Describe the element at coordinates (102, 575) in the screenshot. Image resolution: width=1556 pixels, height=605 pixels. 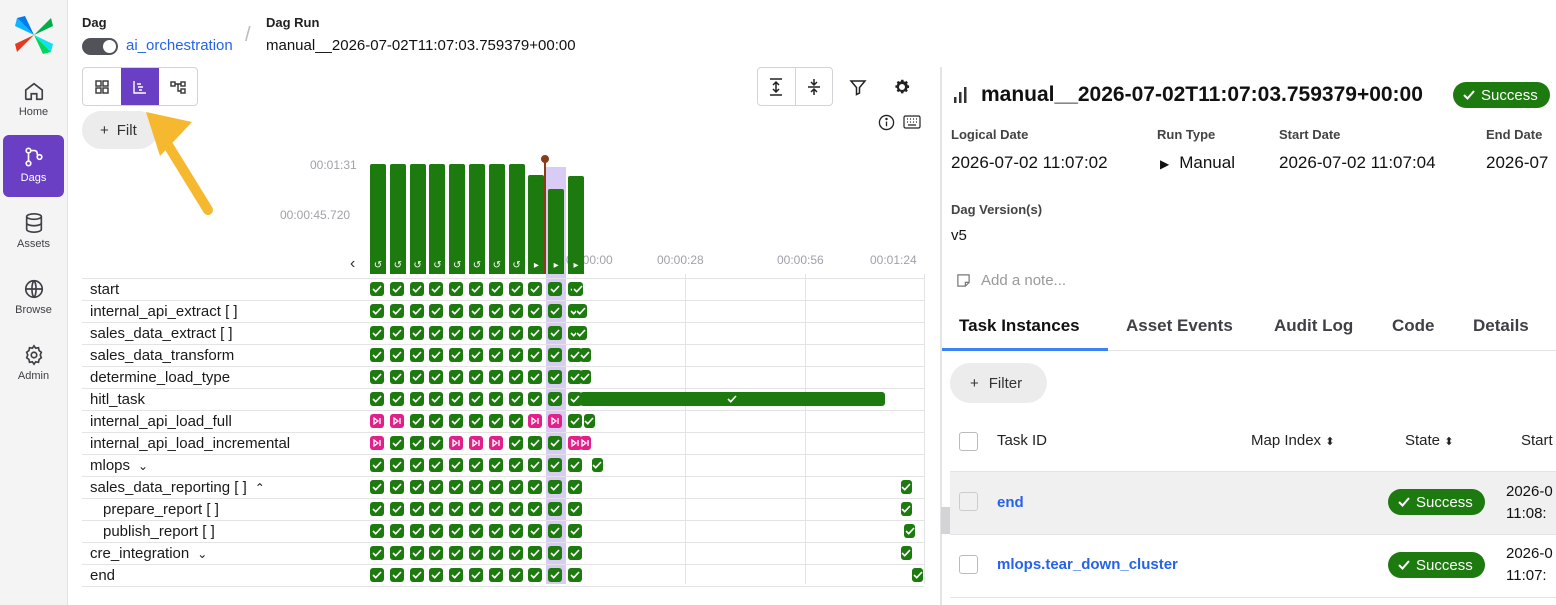
I see `task-name: end` at that location.